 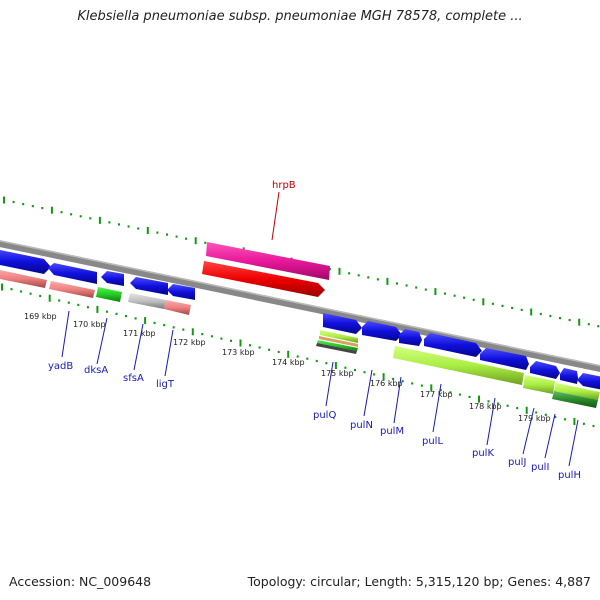 I want to click on gene-label-pulQ: pulQ, so click(x=324, y=415).